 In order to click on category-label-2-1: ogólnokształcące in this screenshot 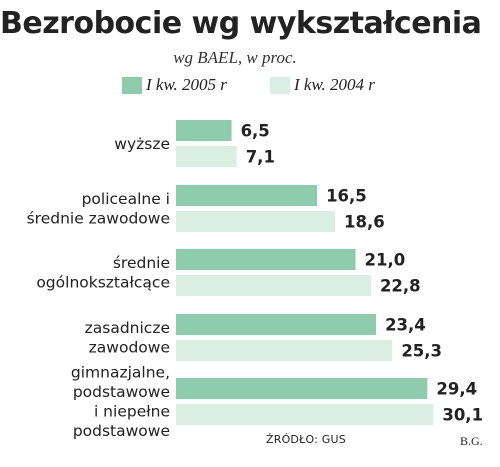, I will do `click(103, 283)`.